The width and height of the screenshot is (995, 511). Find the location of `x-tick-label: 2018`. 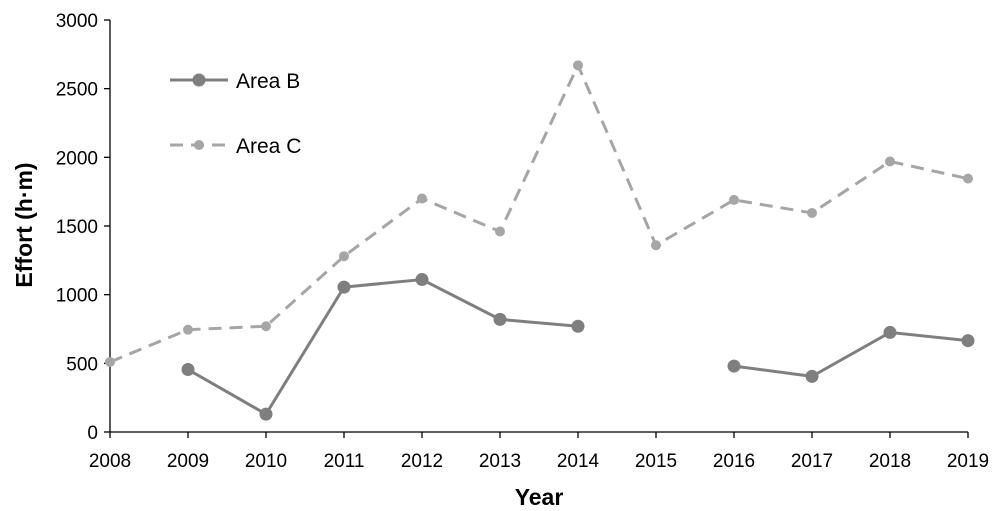

x-tick-label: 2018 is located at coordinates (890, 461).